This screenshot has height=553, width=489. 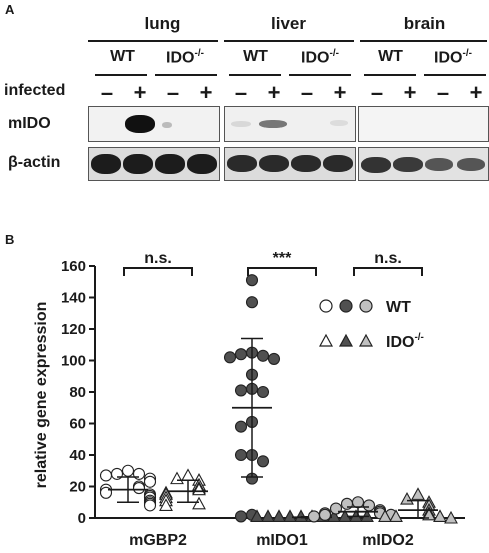 I want to click on y-tick-label-2: 40, so click(x=77, y=455).